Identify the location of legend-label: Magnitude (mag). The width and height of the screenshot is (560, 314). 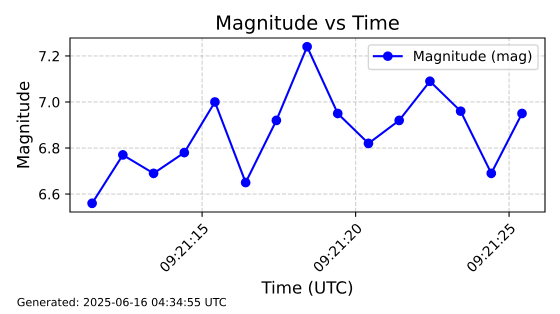
(473, 57).